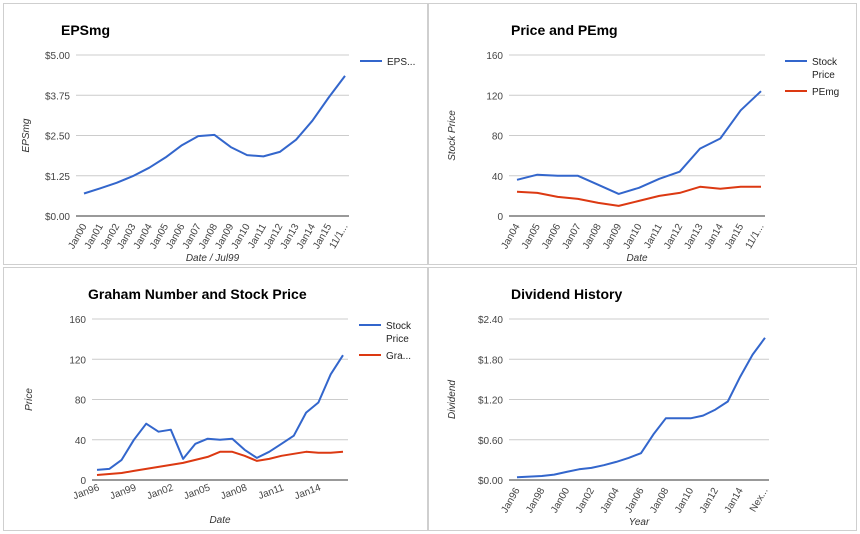 The image size is (860, 534). Describe the element at coordinates (566, 294) in the screenshot. I see `chart-title: Dividend History` at that location.